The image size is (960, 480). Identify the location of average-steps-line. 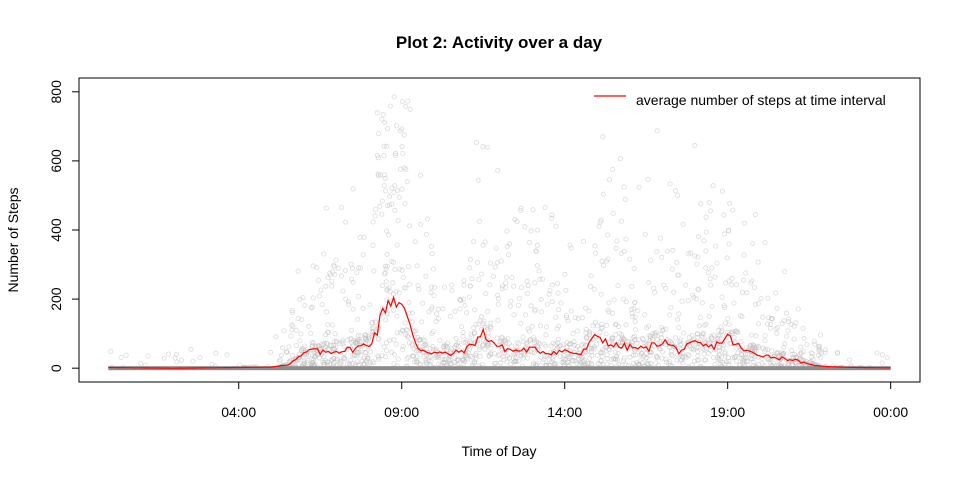
(499, 332).